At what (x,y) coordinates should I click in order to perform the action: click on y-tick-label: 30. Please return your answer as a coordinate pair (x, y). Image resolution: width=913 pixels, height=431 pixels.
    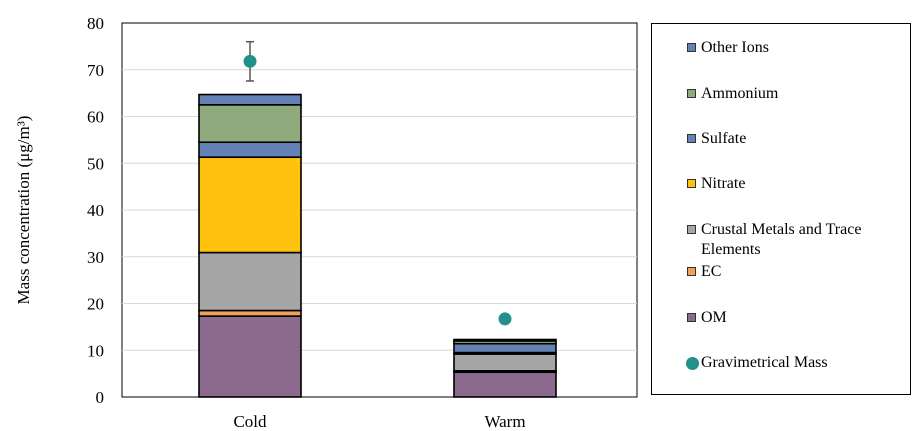
    Looking at the image, I should click on (95, 257).